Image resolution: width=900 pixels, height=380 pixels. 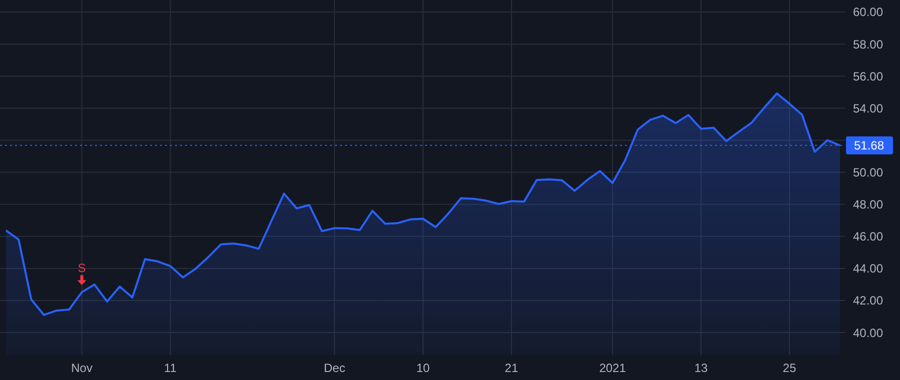 What do you see at coordinates (868, 44) in the screenshot?
I see `y-tick-label: 58.00` at bounding box center [868, 44].